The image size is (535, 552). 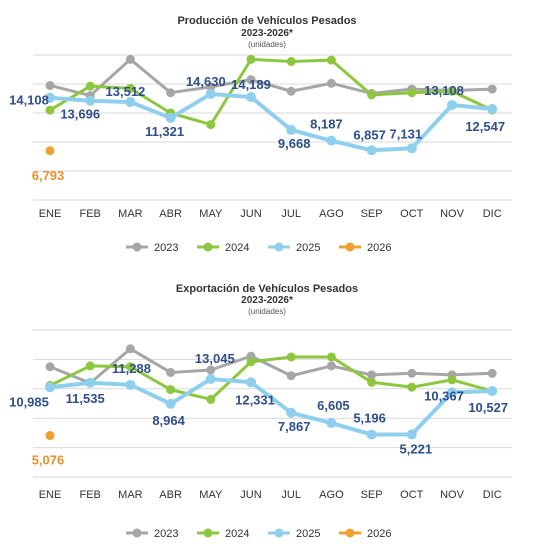 What do you see at coordinates (255, 399) in the screenshot?
I see `data-label-2025: 12,331` at bounding box center [255, 399].